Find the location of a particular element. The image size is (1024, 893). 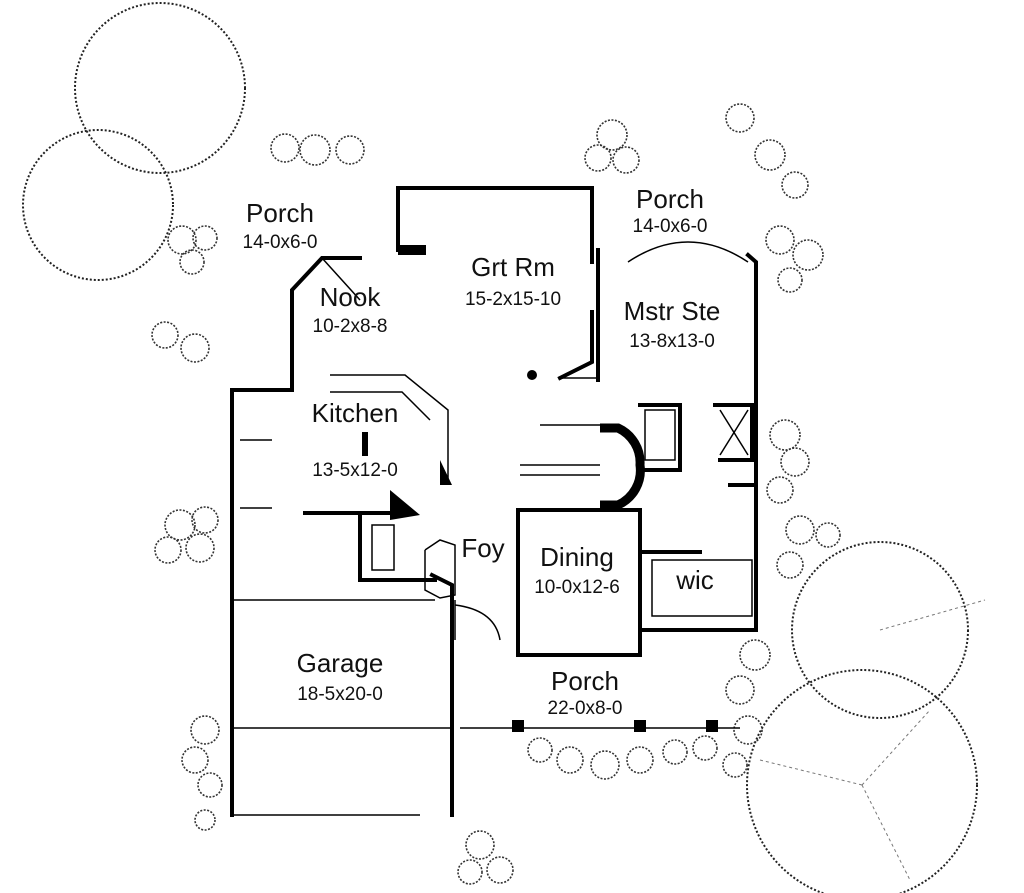

tree-left is located at coordinates (98, 205).